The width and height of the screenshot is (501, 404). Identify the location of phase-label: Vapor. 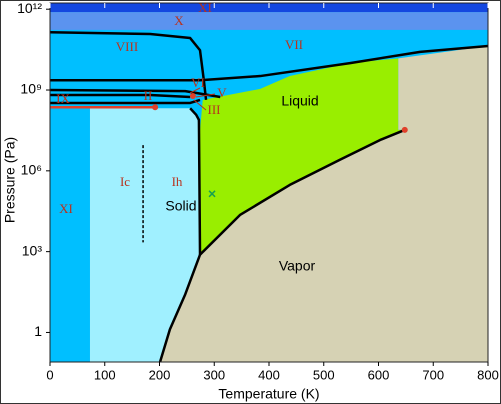
(297, 266).